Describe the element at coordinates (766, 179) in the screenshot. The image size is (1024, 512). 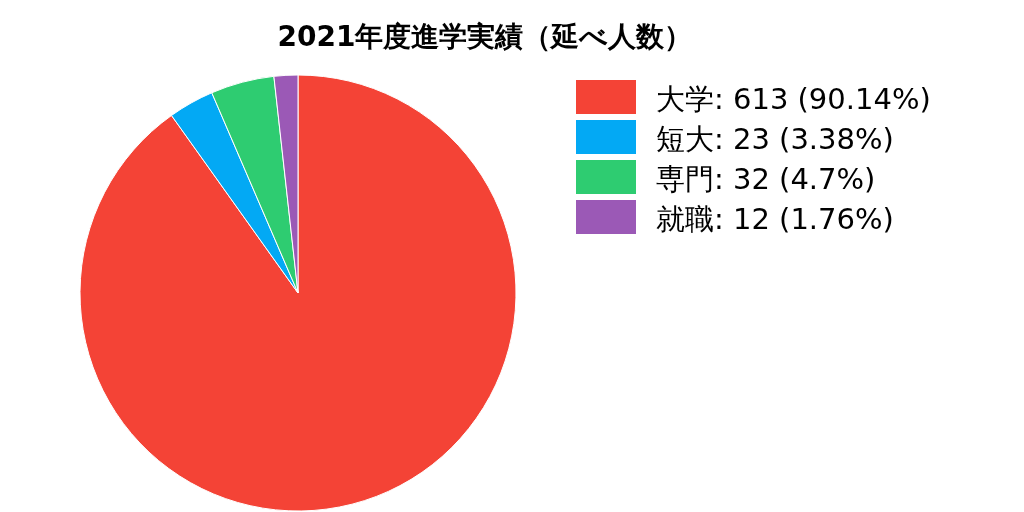
I see `legend-label: 専門: 32 (4.7%)` at that location.